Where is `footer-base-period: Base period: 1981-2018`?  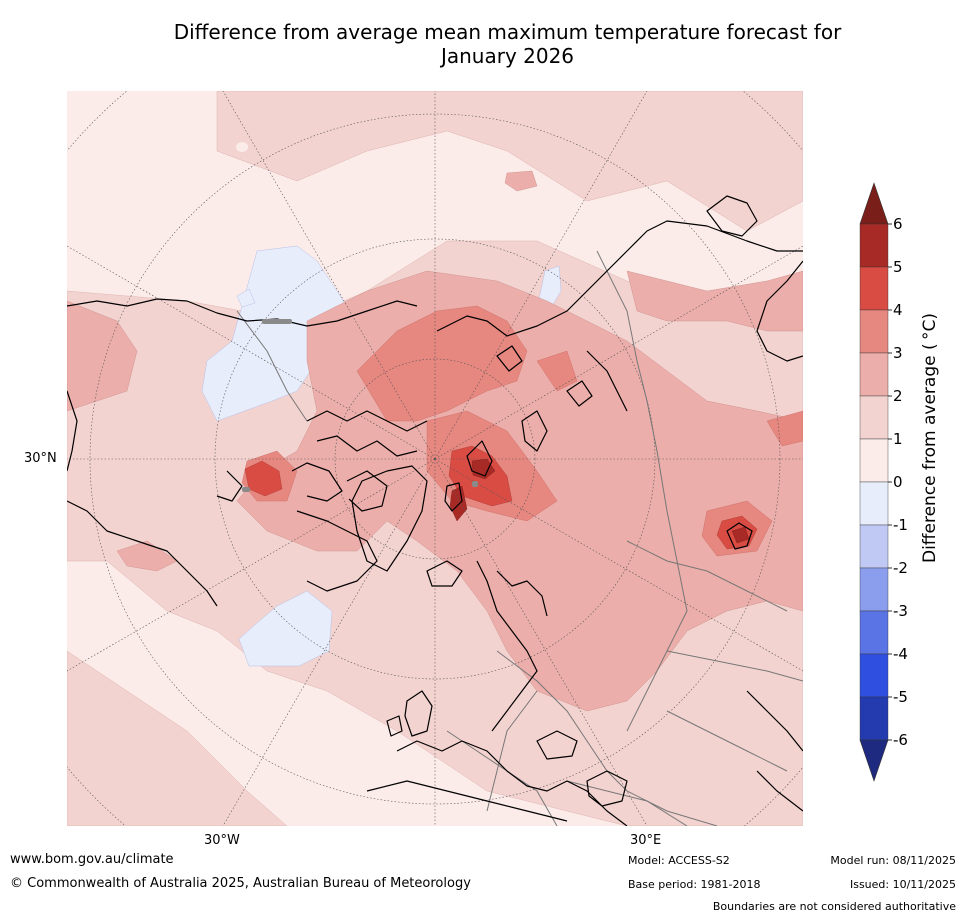
footer-base-period: Base period: 1981-2018 is located at coordinates (694, 884).